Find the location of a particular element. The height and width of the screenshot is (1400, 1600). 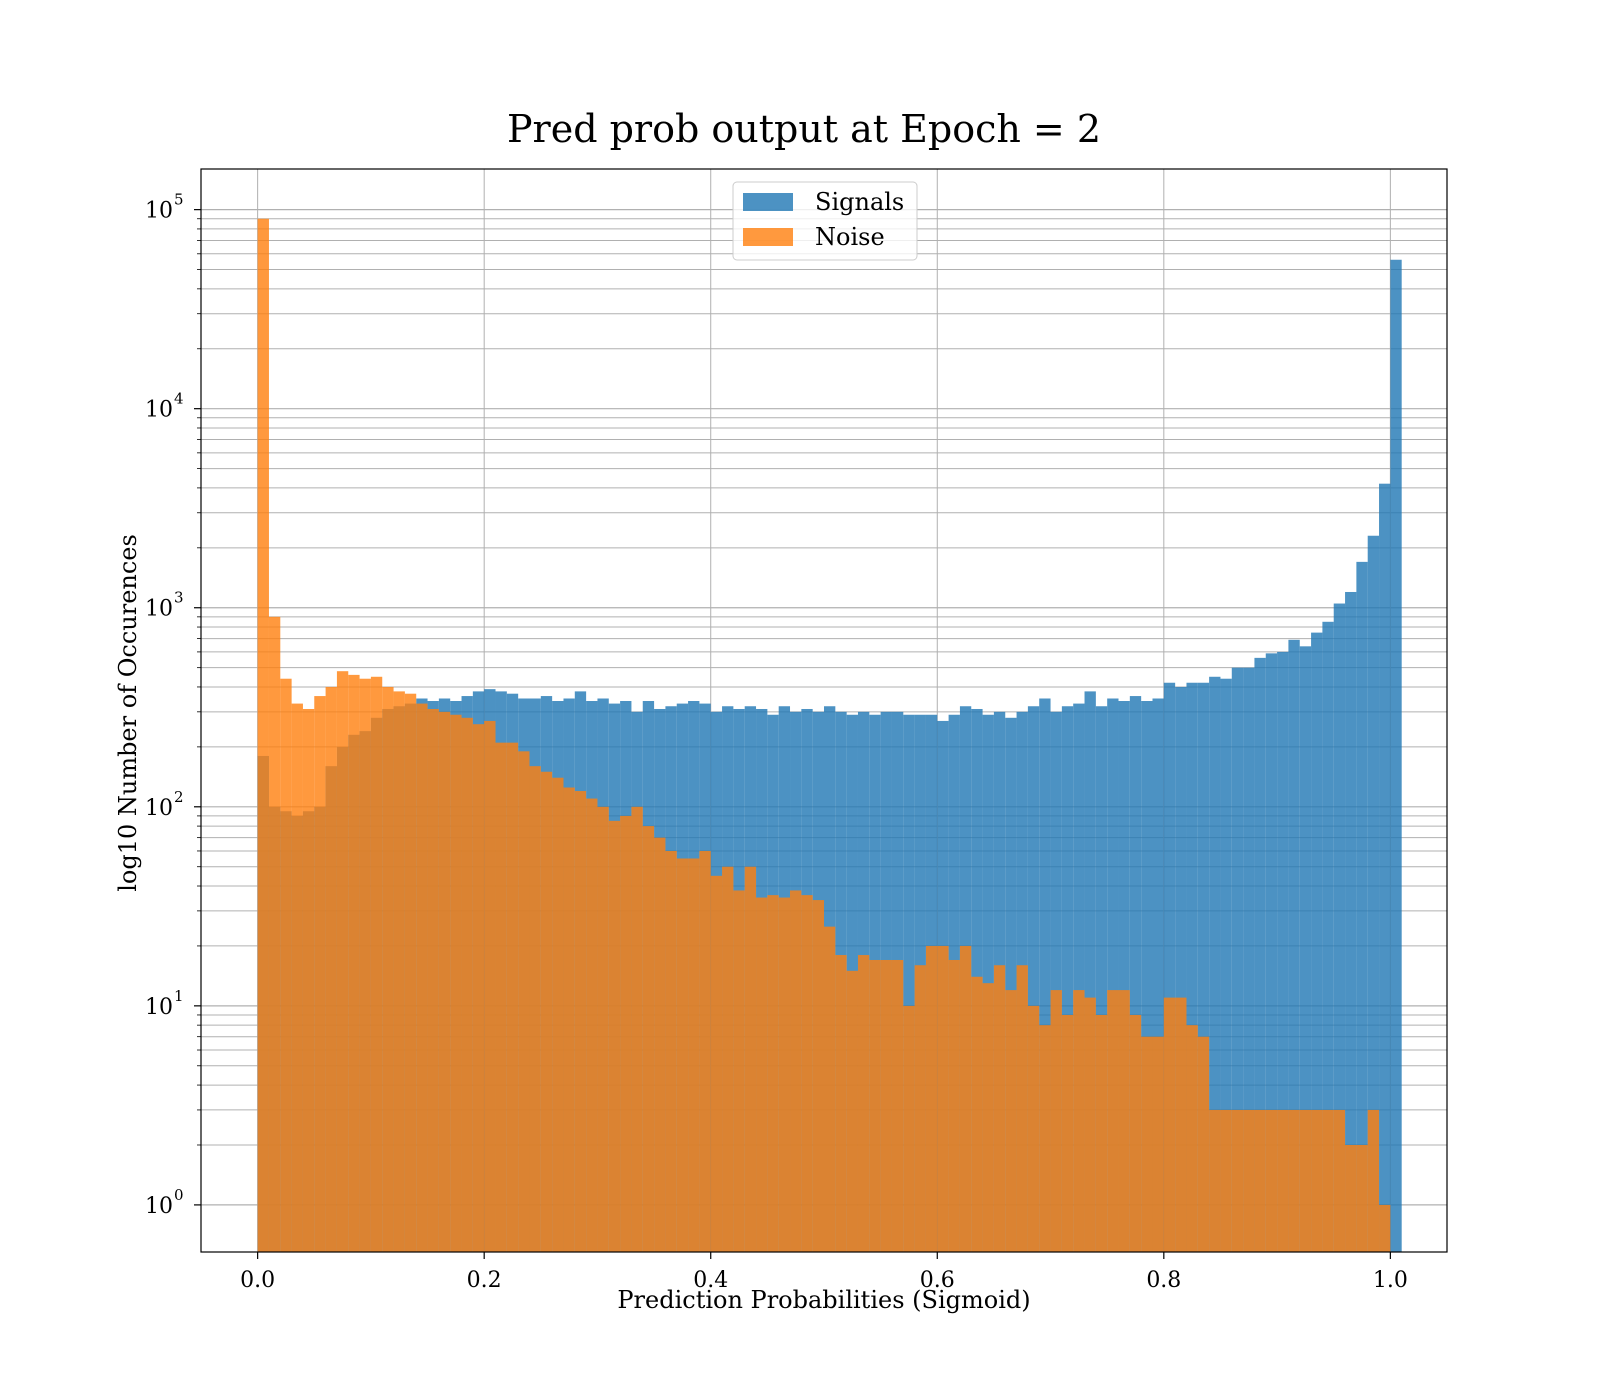

y-tick-exponent: 2 is located at coordinates (179, 797).